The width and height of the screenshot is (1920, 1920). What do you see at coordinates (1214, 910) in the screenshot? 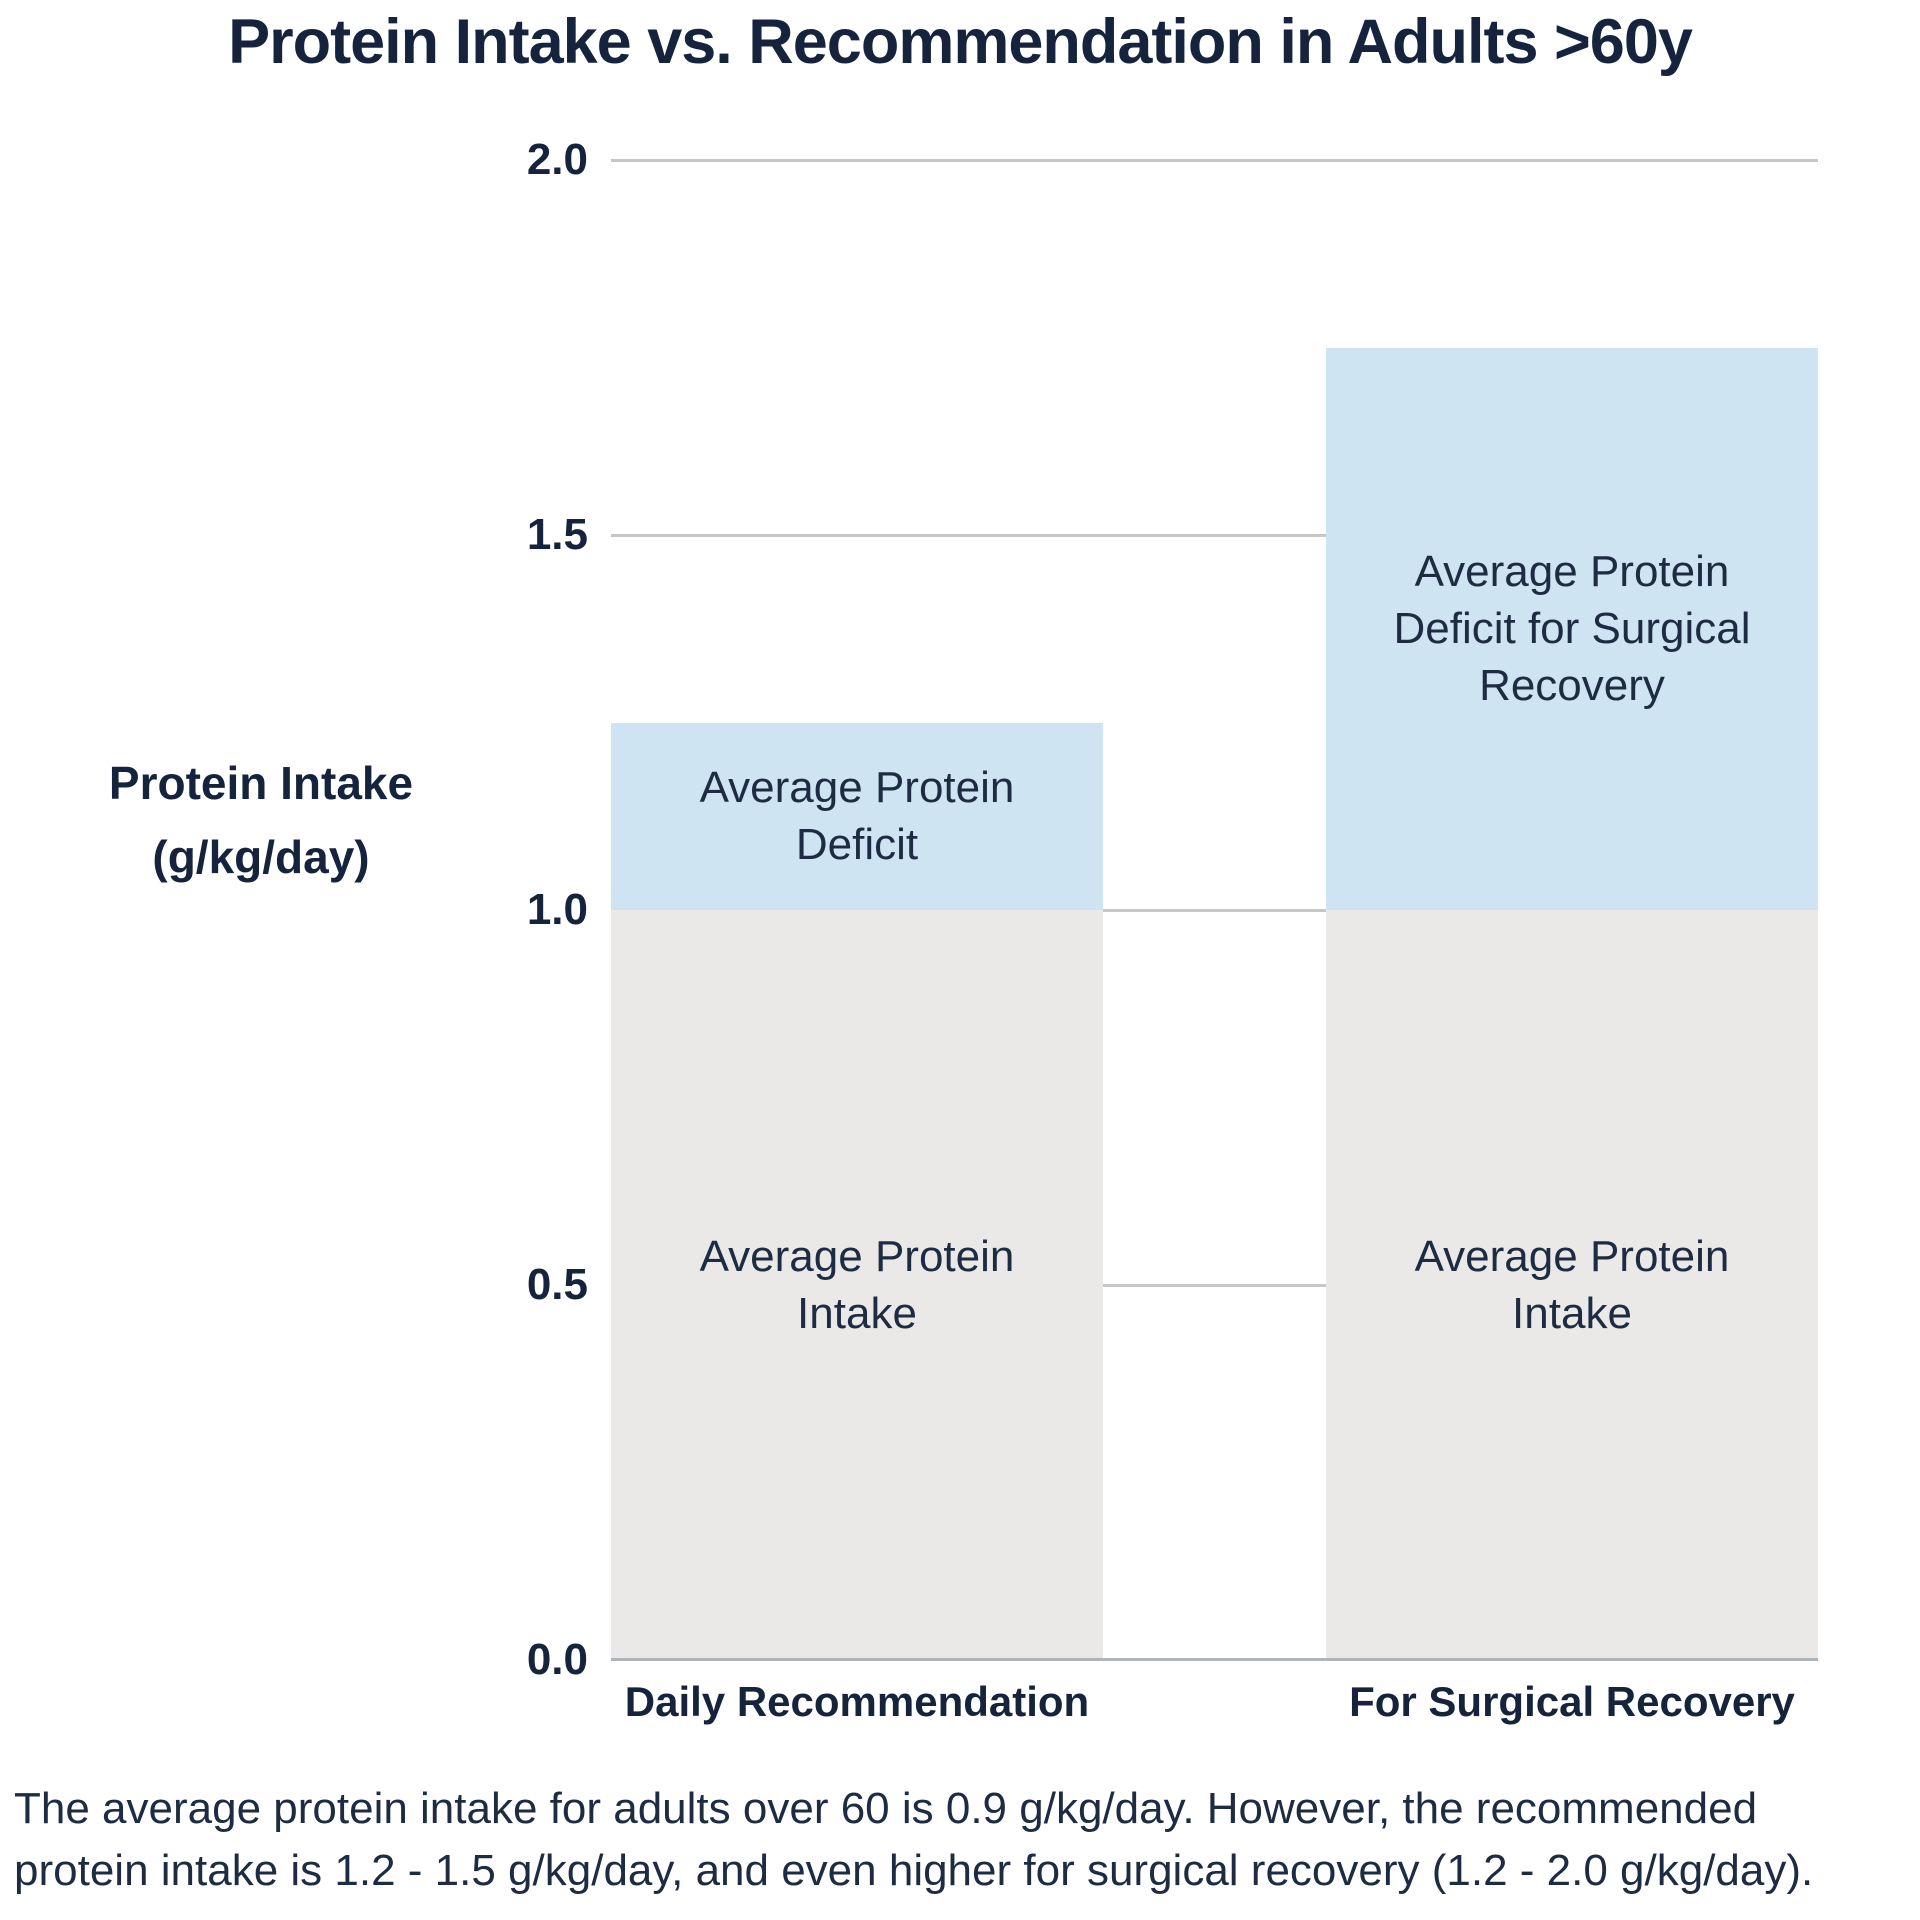
I see `gridline-1.0` at bounding box center [1214, 910].